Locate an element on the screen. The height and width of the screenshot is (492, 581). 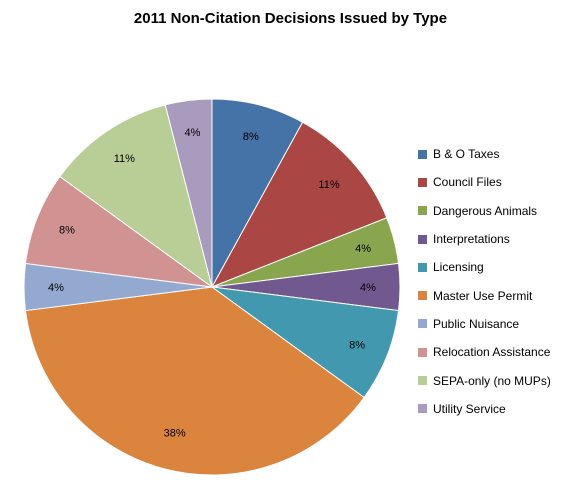
legend-item: Council Files is located at coordinates (484, 182).